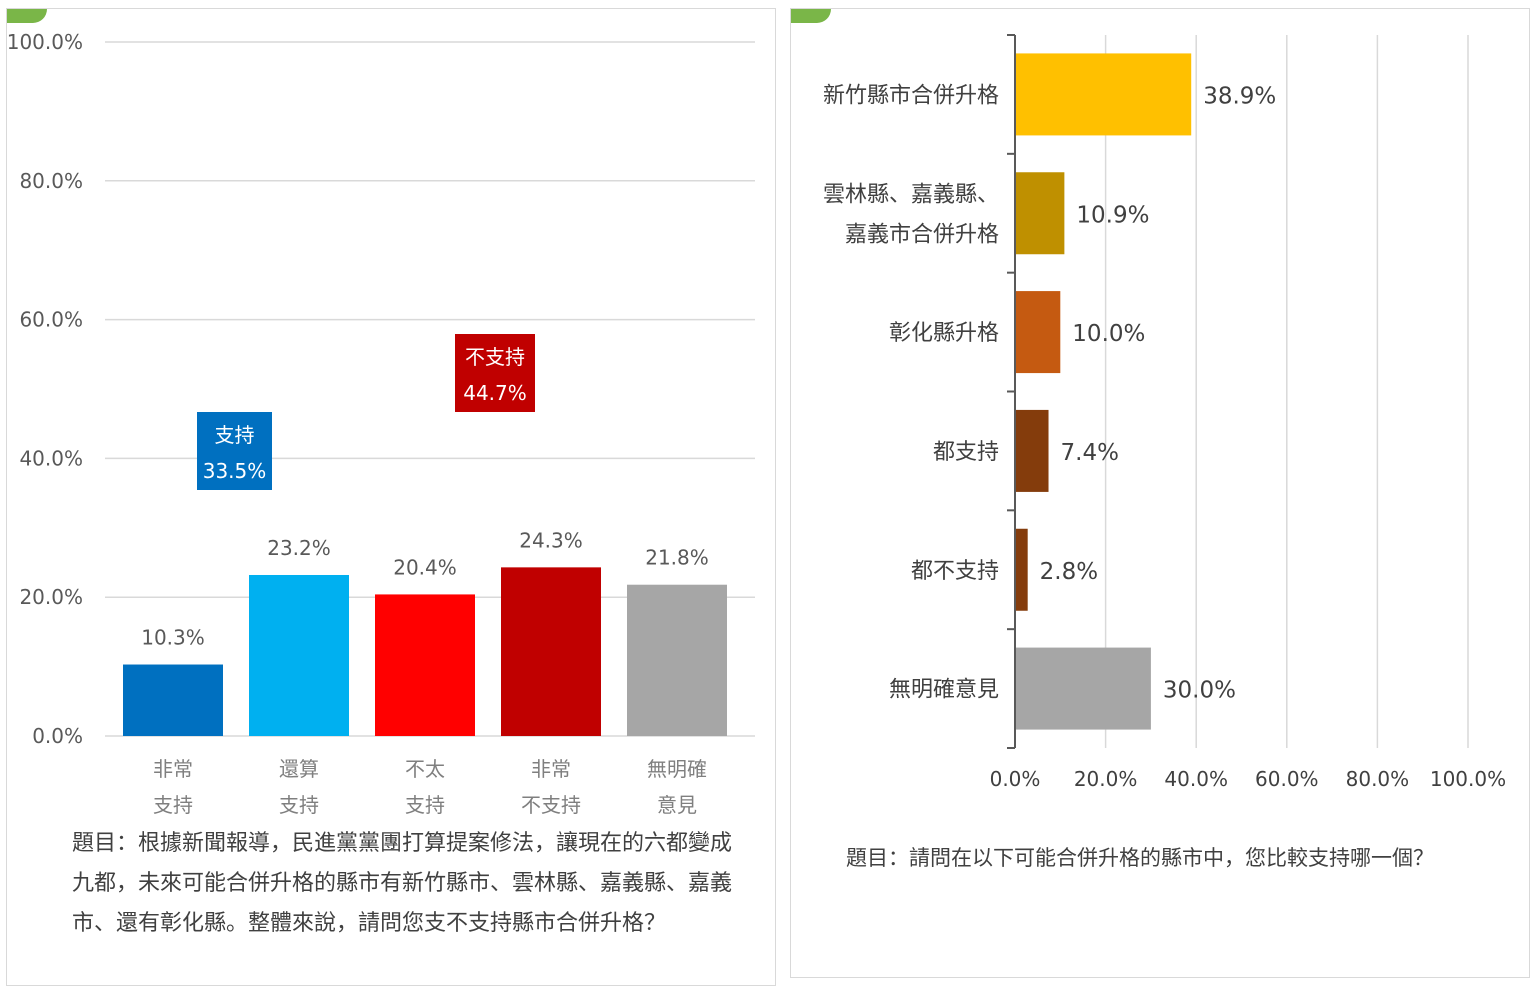  What do you see at coordinates (944, 690) in the screenshot?
I see `y-category-label: 無明確意見` at bounding box center [944, 690].